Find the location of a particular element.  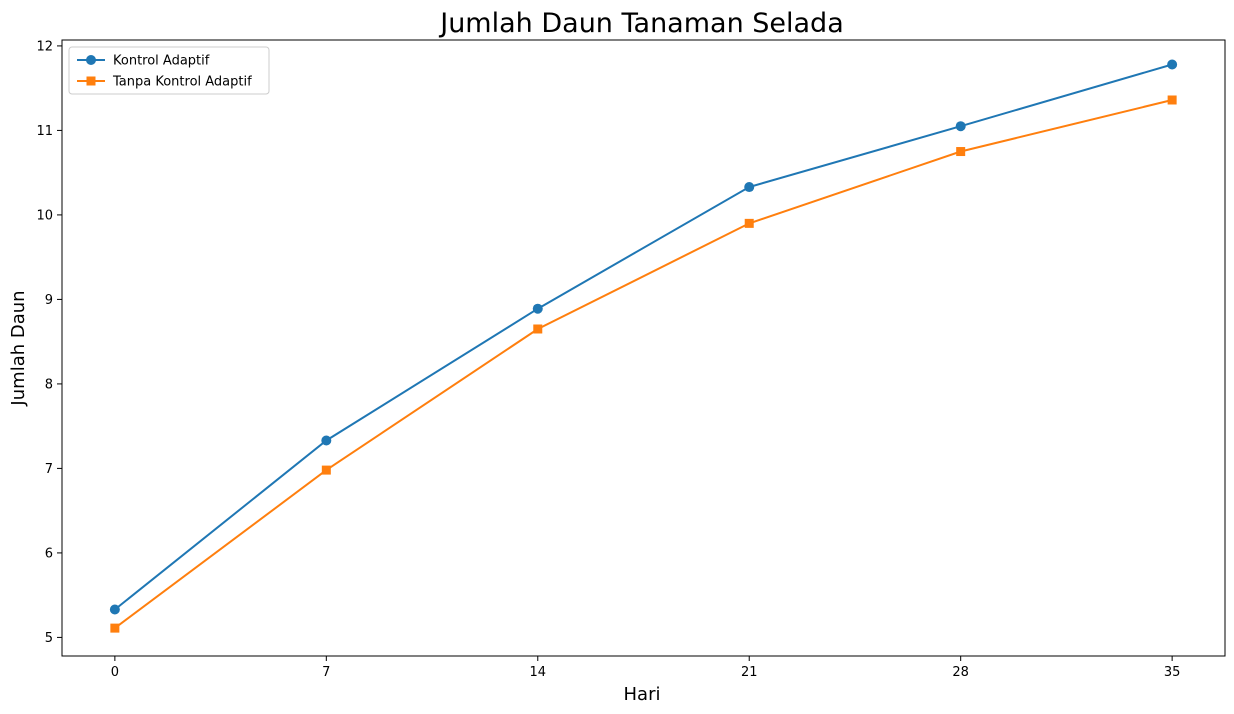

y-tick-label: 11 is located at coordinates (44, 131).